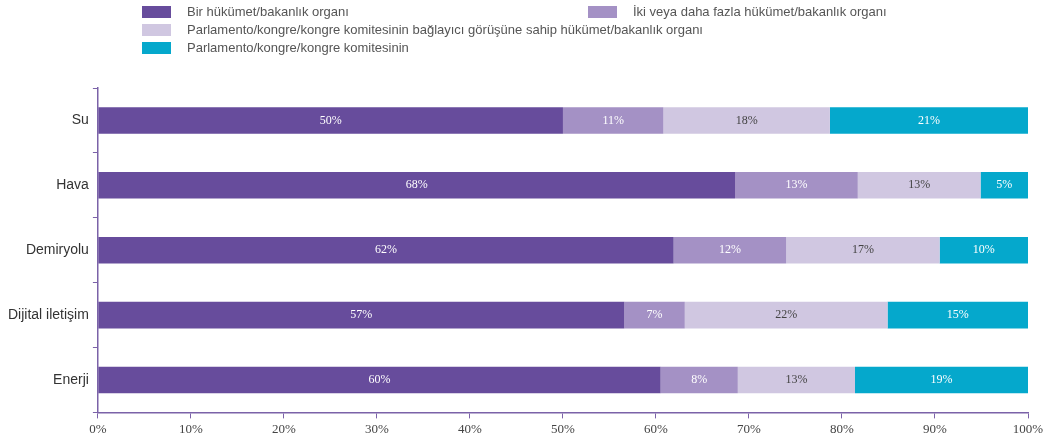  I want to click on data-label: 57%, so click(361, 314).